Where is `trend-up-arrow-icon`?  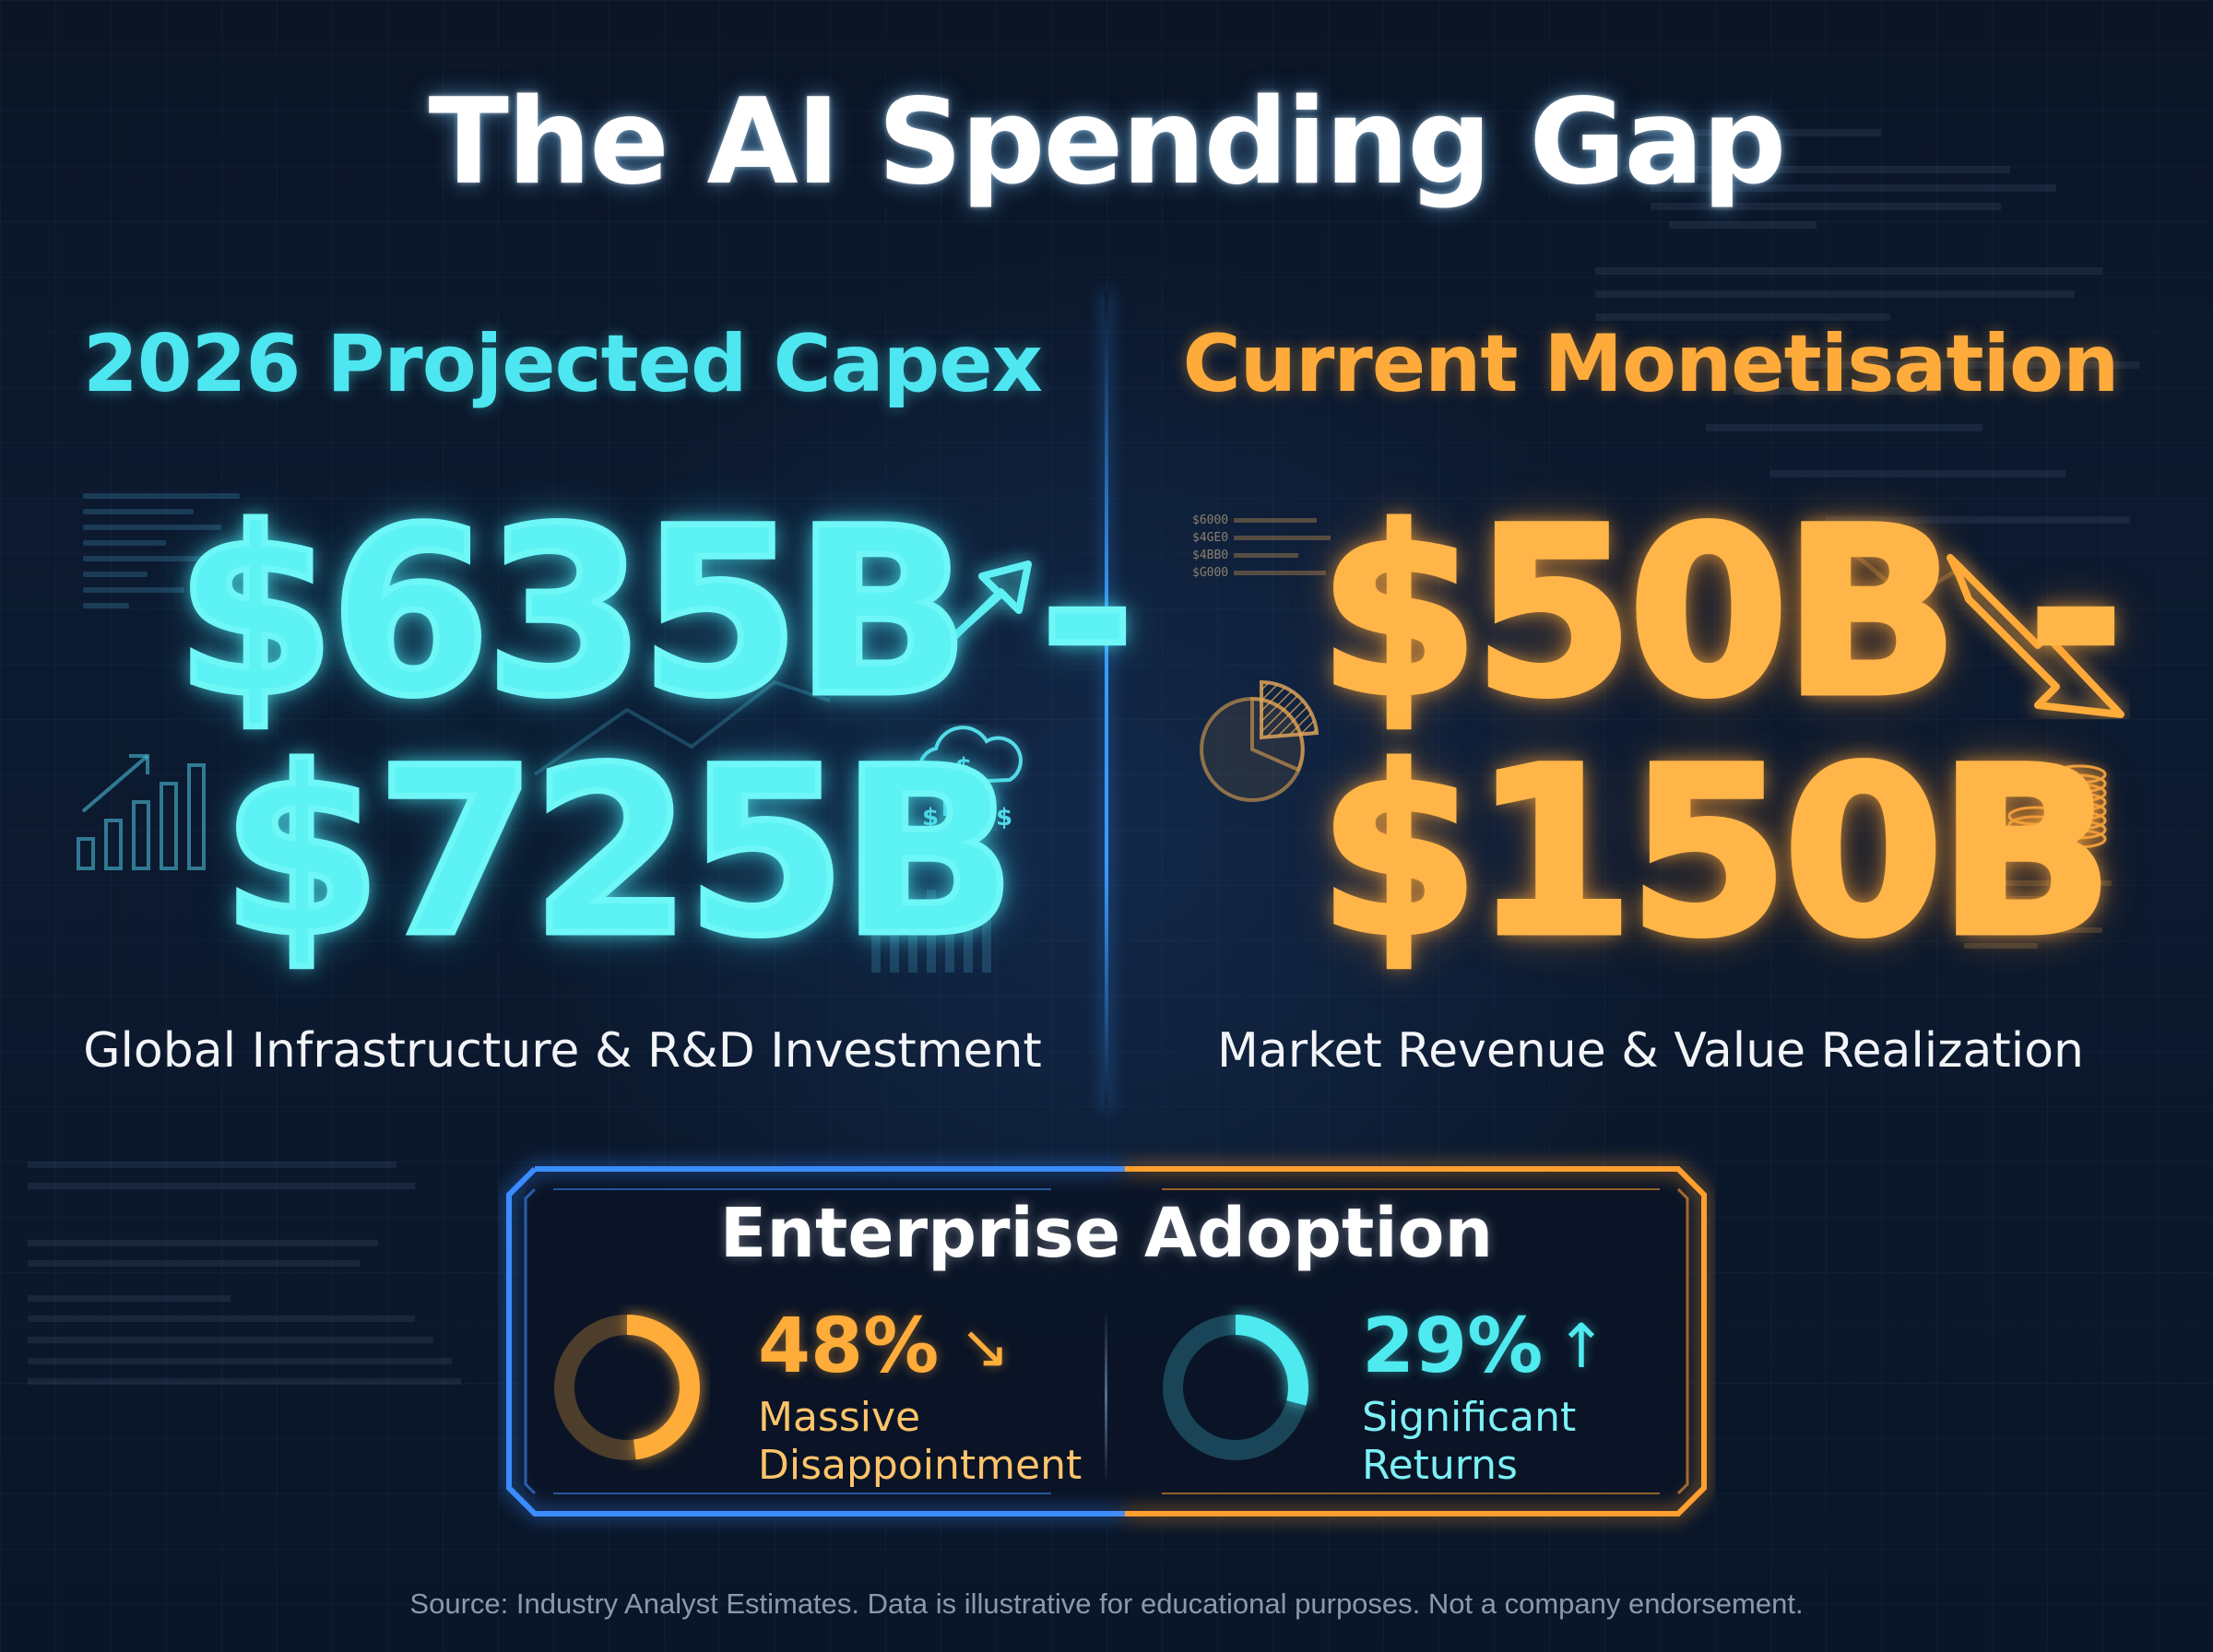 trend-up-arrow-icon is located at coordinates (782, 668).